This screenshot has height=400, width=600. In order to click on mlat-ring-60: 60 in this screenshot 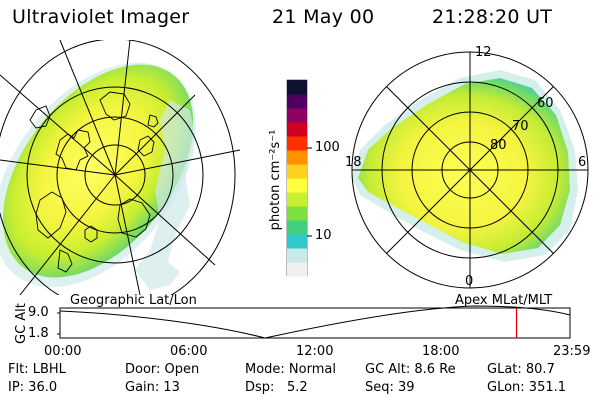, I will do `click(545, 103)`.